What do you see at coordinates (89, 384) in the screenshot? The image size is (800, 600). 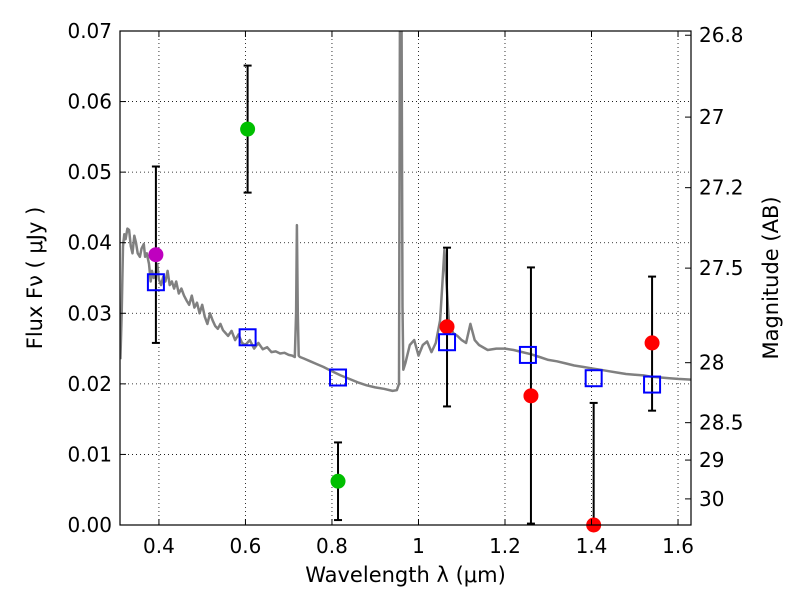 I see `y-tick-label: 0.02` at bounding box center [89, 384].